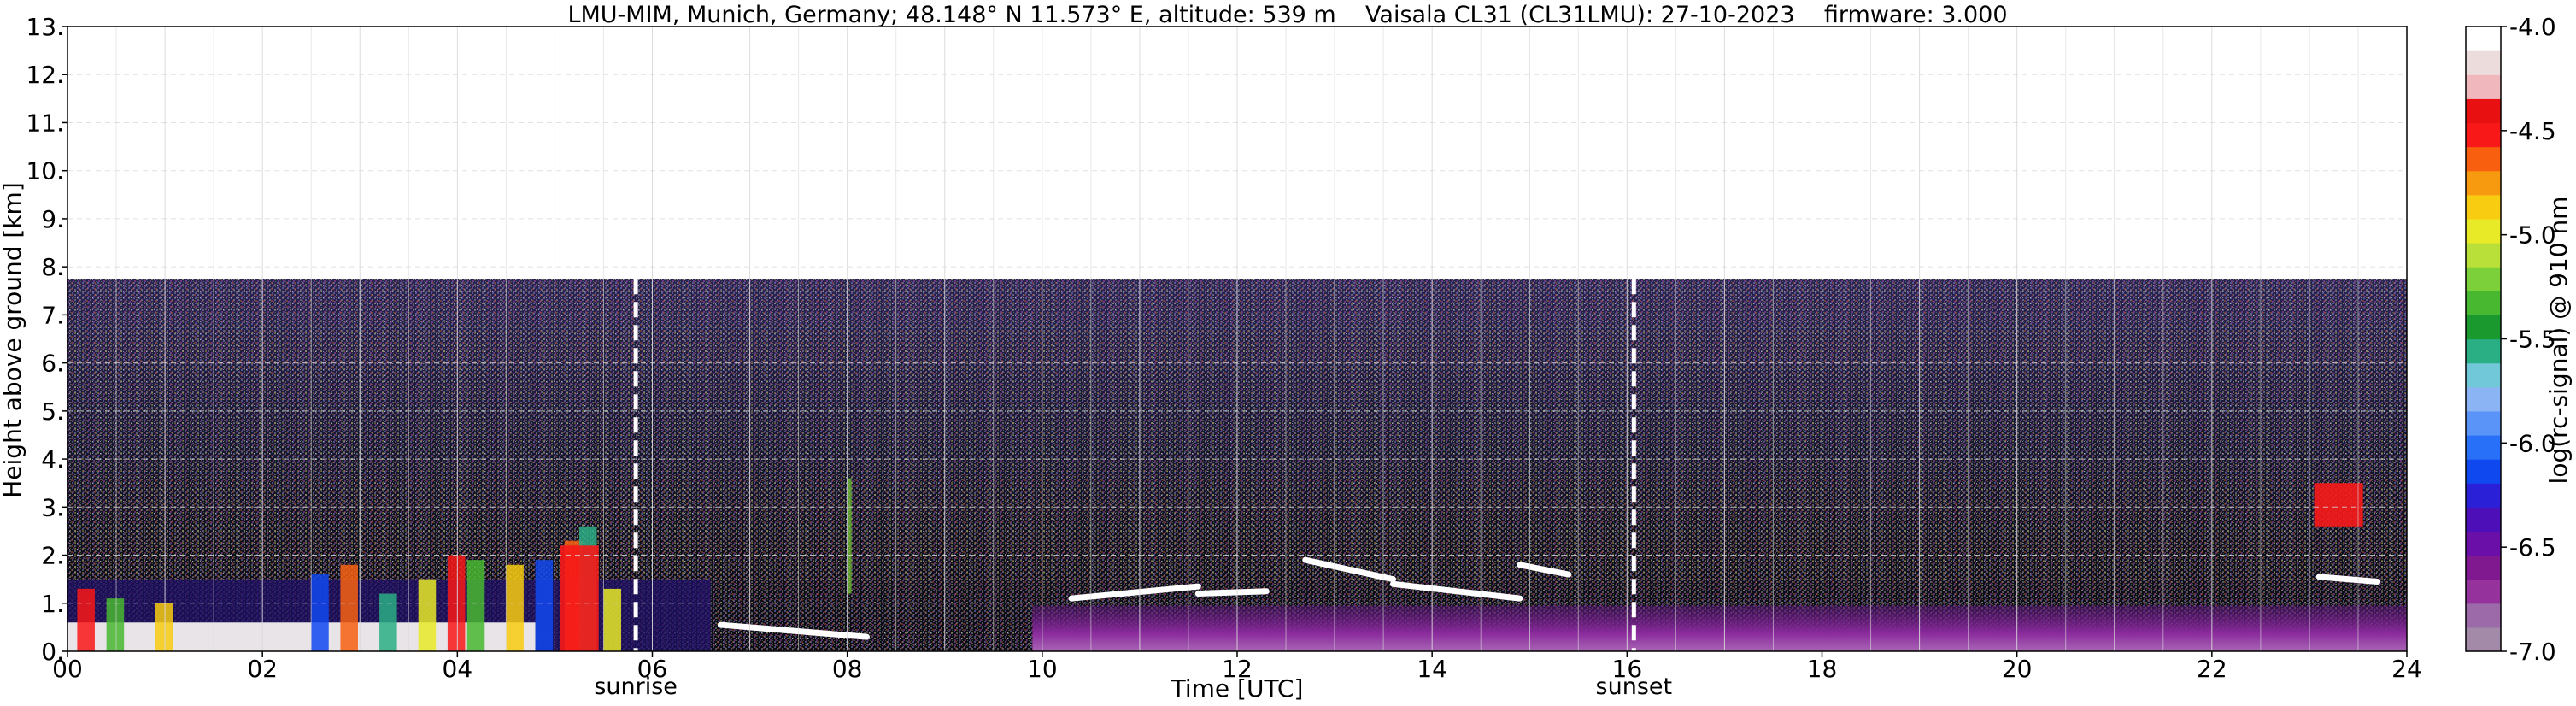 The image size is (2576, 706). I want to click on y-tick-label: 2., so click(52, 556).